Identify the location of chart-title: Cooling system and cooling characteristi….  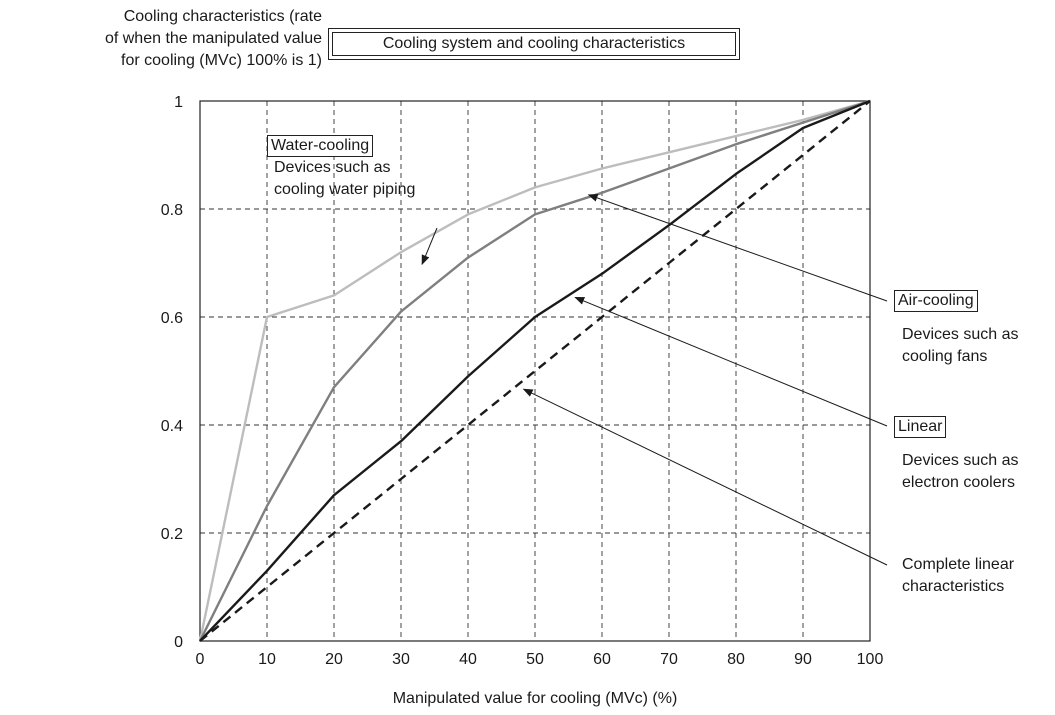
(534, 44).